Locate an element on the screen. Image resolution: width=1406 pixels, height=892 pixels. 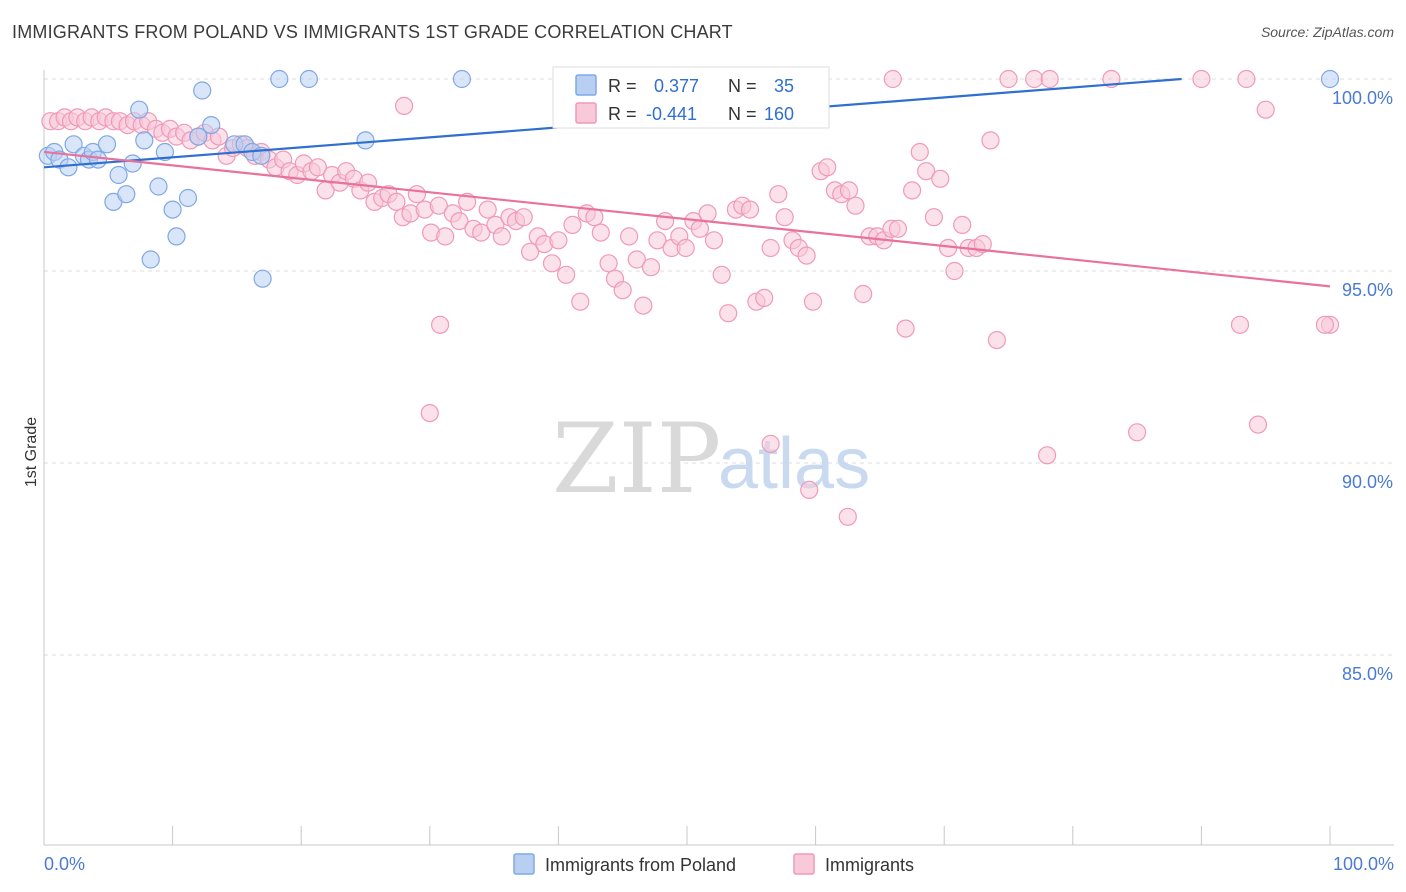
y-tick-label: 85.0% is located at coordinates (1367, 674).